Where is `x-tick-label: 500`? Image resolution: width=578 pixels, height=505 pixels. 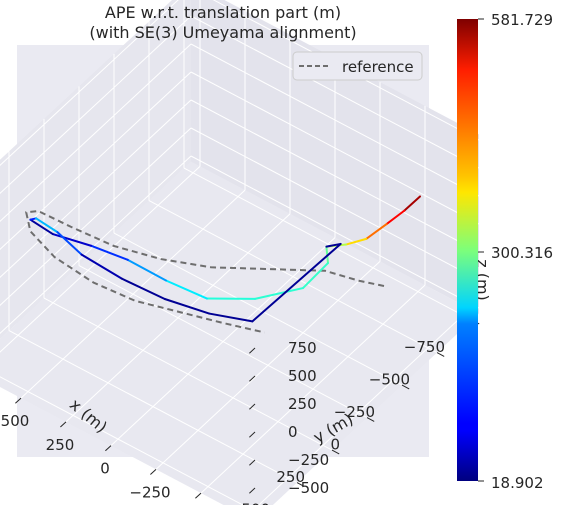
x-tick-label: 500 is located at coordinates (255, 503).